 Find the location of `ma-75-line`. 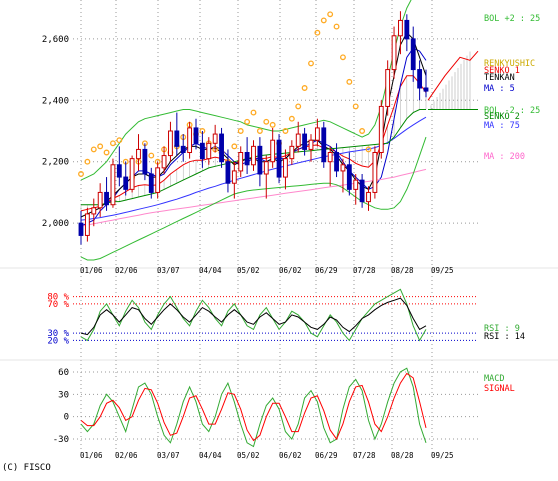

ma-75-line is located at coordinates (253, 168).